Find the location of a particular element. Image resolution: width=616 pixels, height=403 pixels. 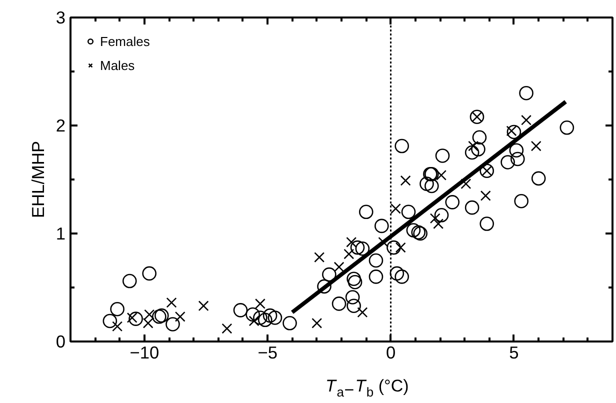

y-axis-title: EHL/MHP is located at coordinates (38, 179).